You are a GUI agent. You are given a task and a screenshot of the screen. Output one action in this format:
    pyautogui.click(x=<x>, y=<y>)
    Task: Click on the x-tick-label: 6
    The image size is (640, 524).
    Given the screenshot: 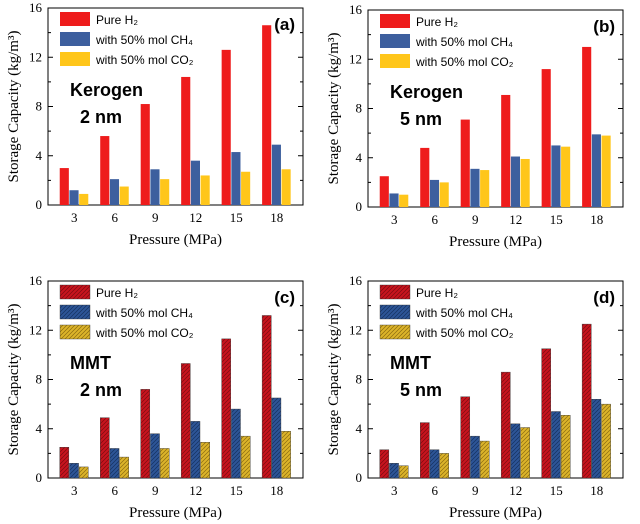 What is the action you would take?
    pyautogui.click(x=115, y=490)
    